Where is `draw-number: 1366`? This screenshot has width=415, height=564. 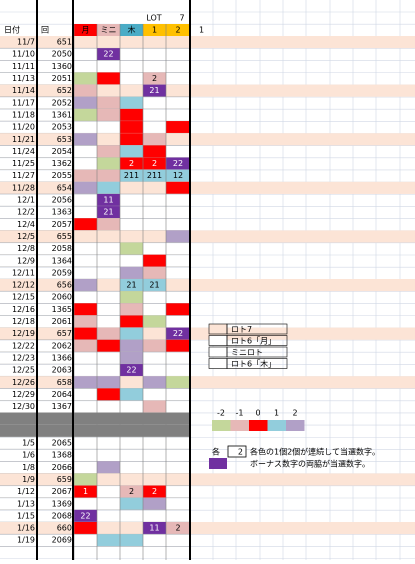
draw-number: 1366 is located at coordinates (62, 357).